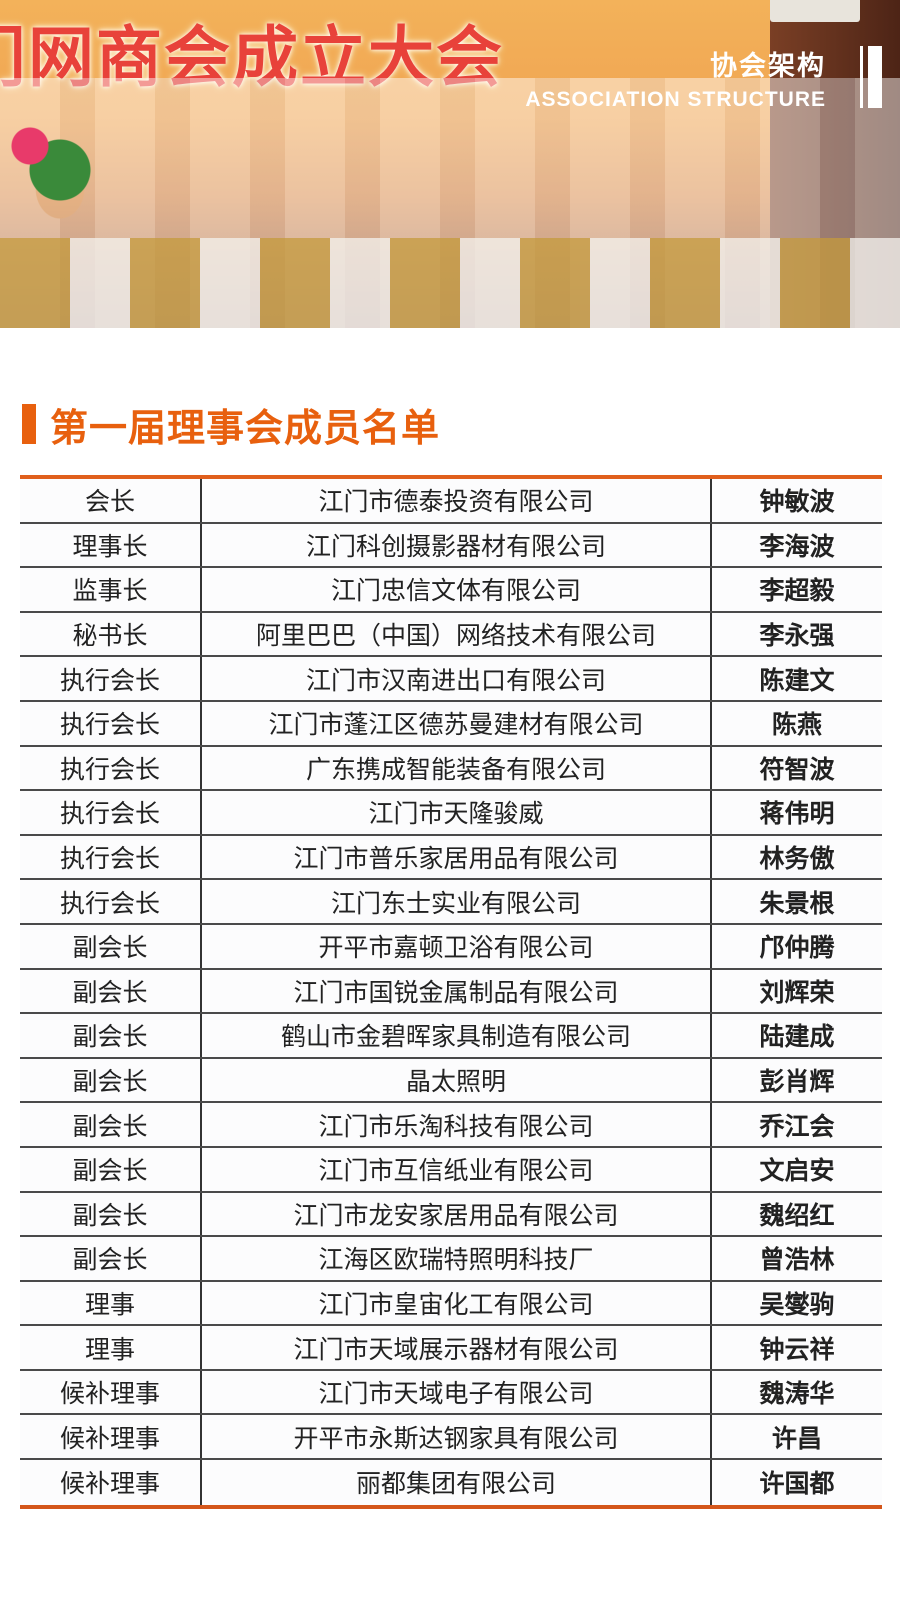 The image size is (900, 1610). What do you see at coordinates (457, 768) in the screenshot?
I see `member-company: 广东携成智能装备有限公司` at bounding box center [457, 768].